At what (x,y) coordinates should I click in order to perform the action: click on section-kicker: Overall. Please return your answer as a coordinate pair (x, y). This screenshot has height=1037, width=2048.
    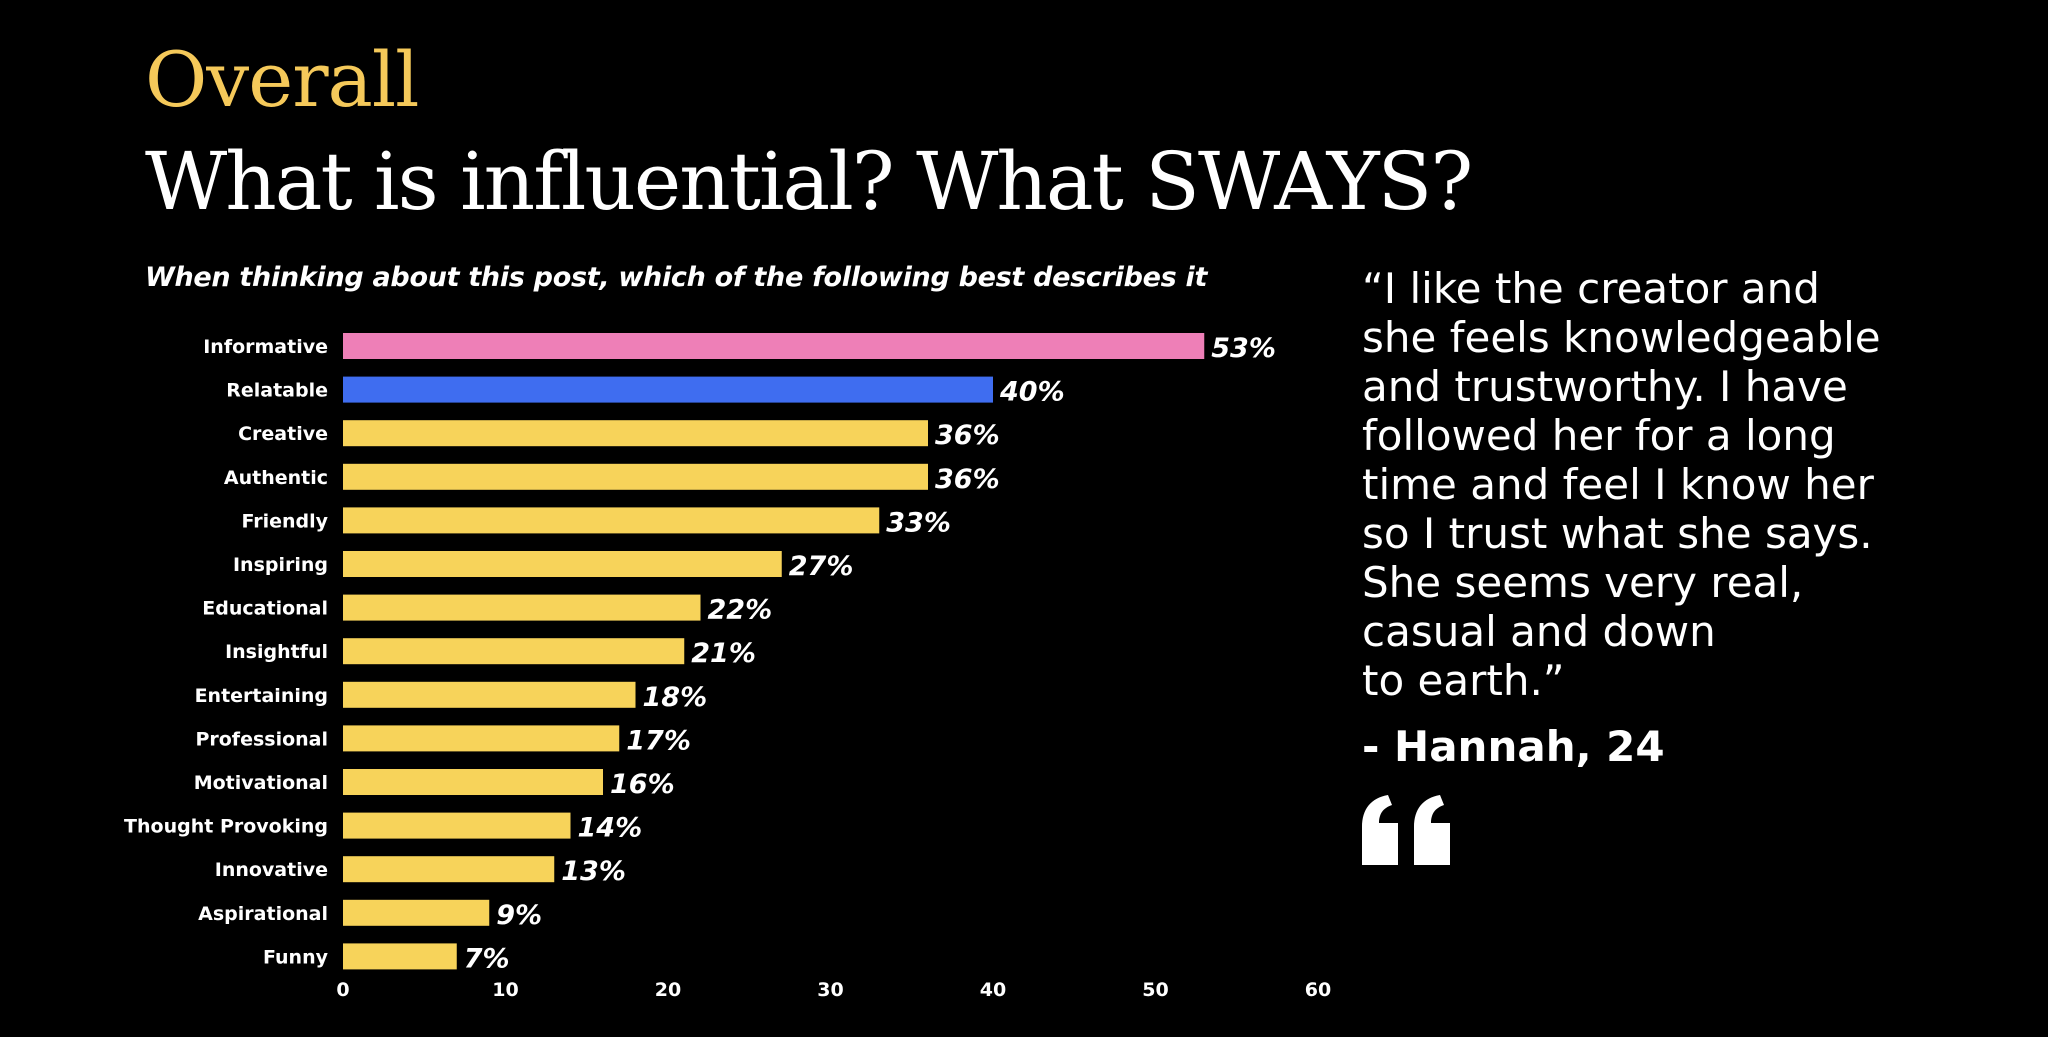
    Looking at the image, I should click on (282, 79).